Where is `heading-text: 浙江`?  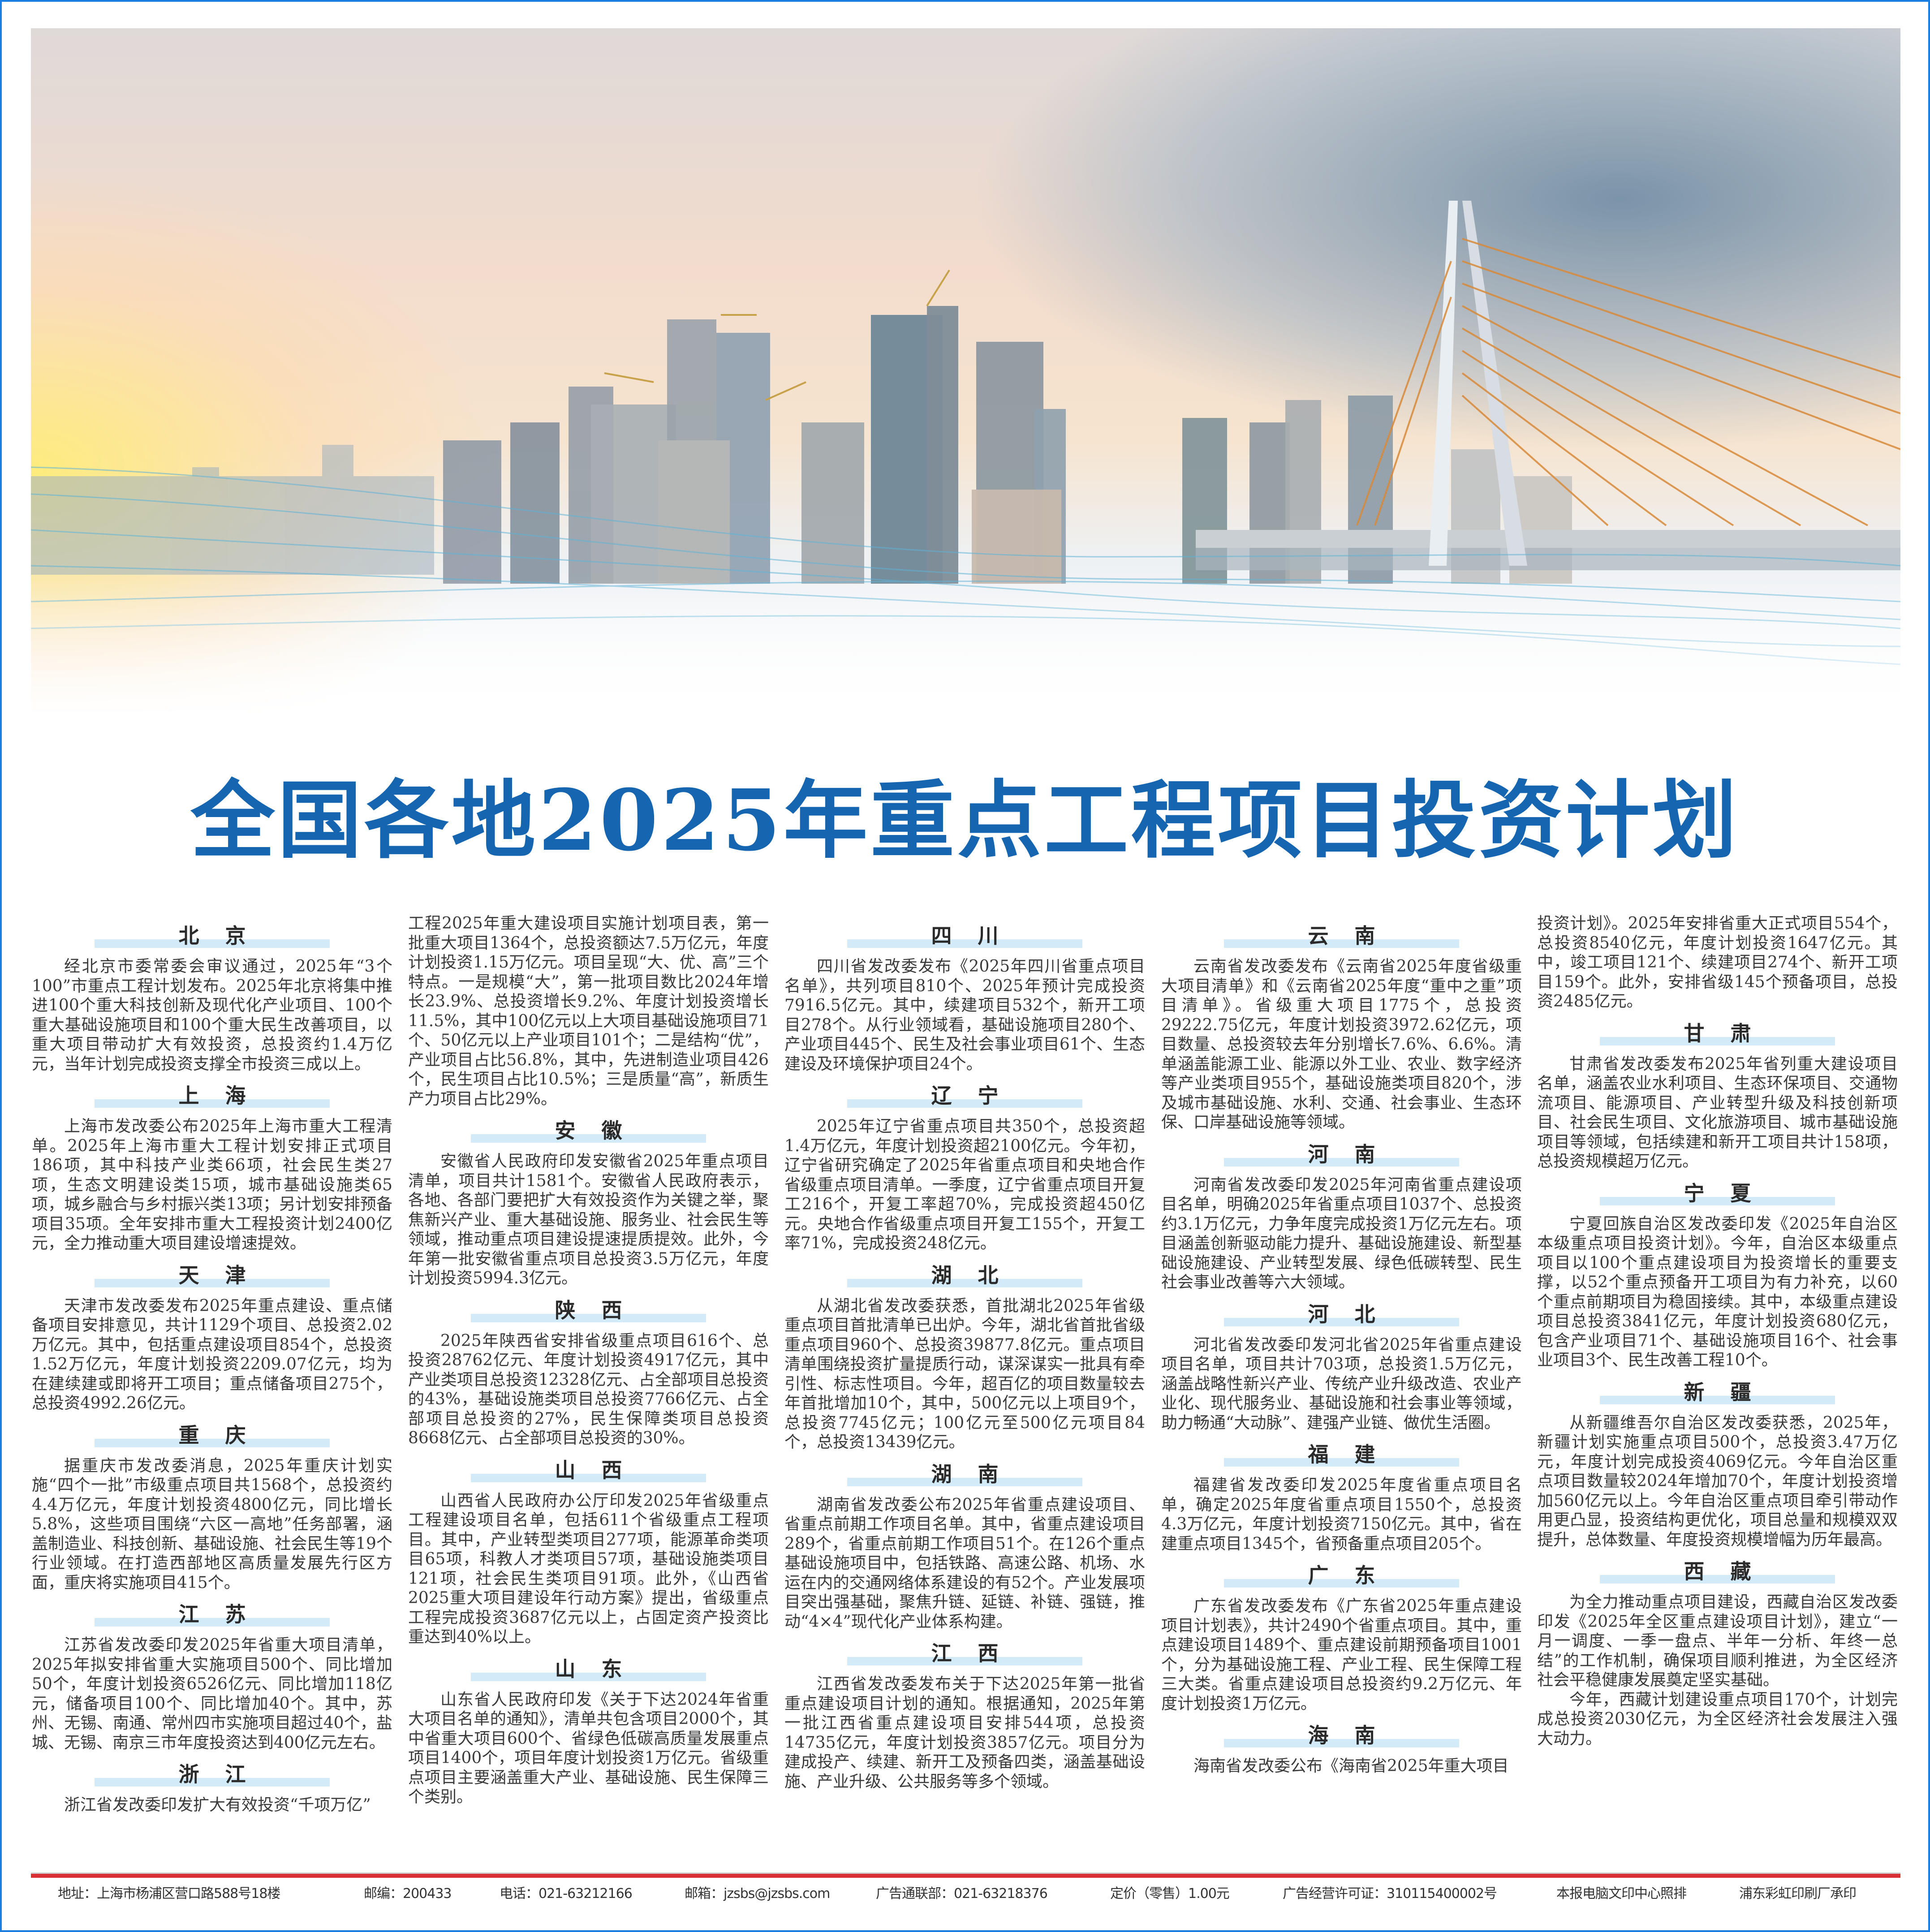
heading-text: 浙江 is located at coordinates (225, 1774).